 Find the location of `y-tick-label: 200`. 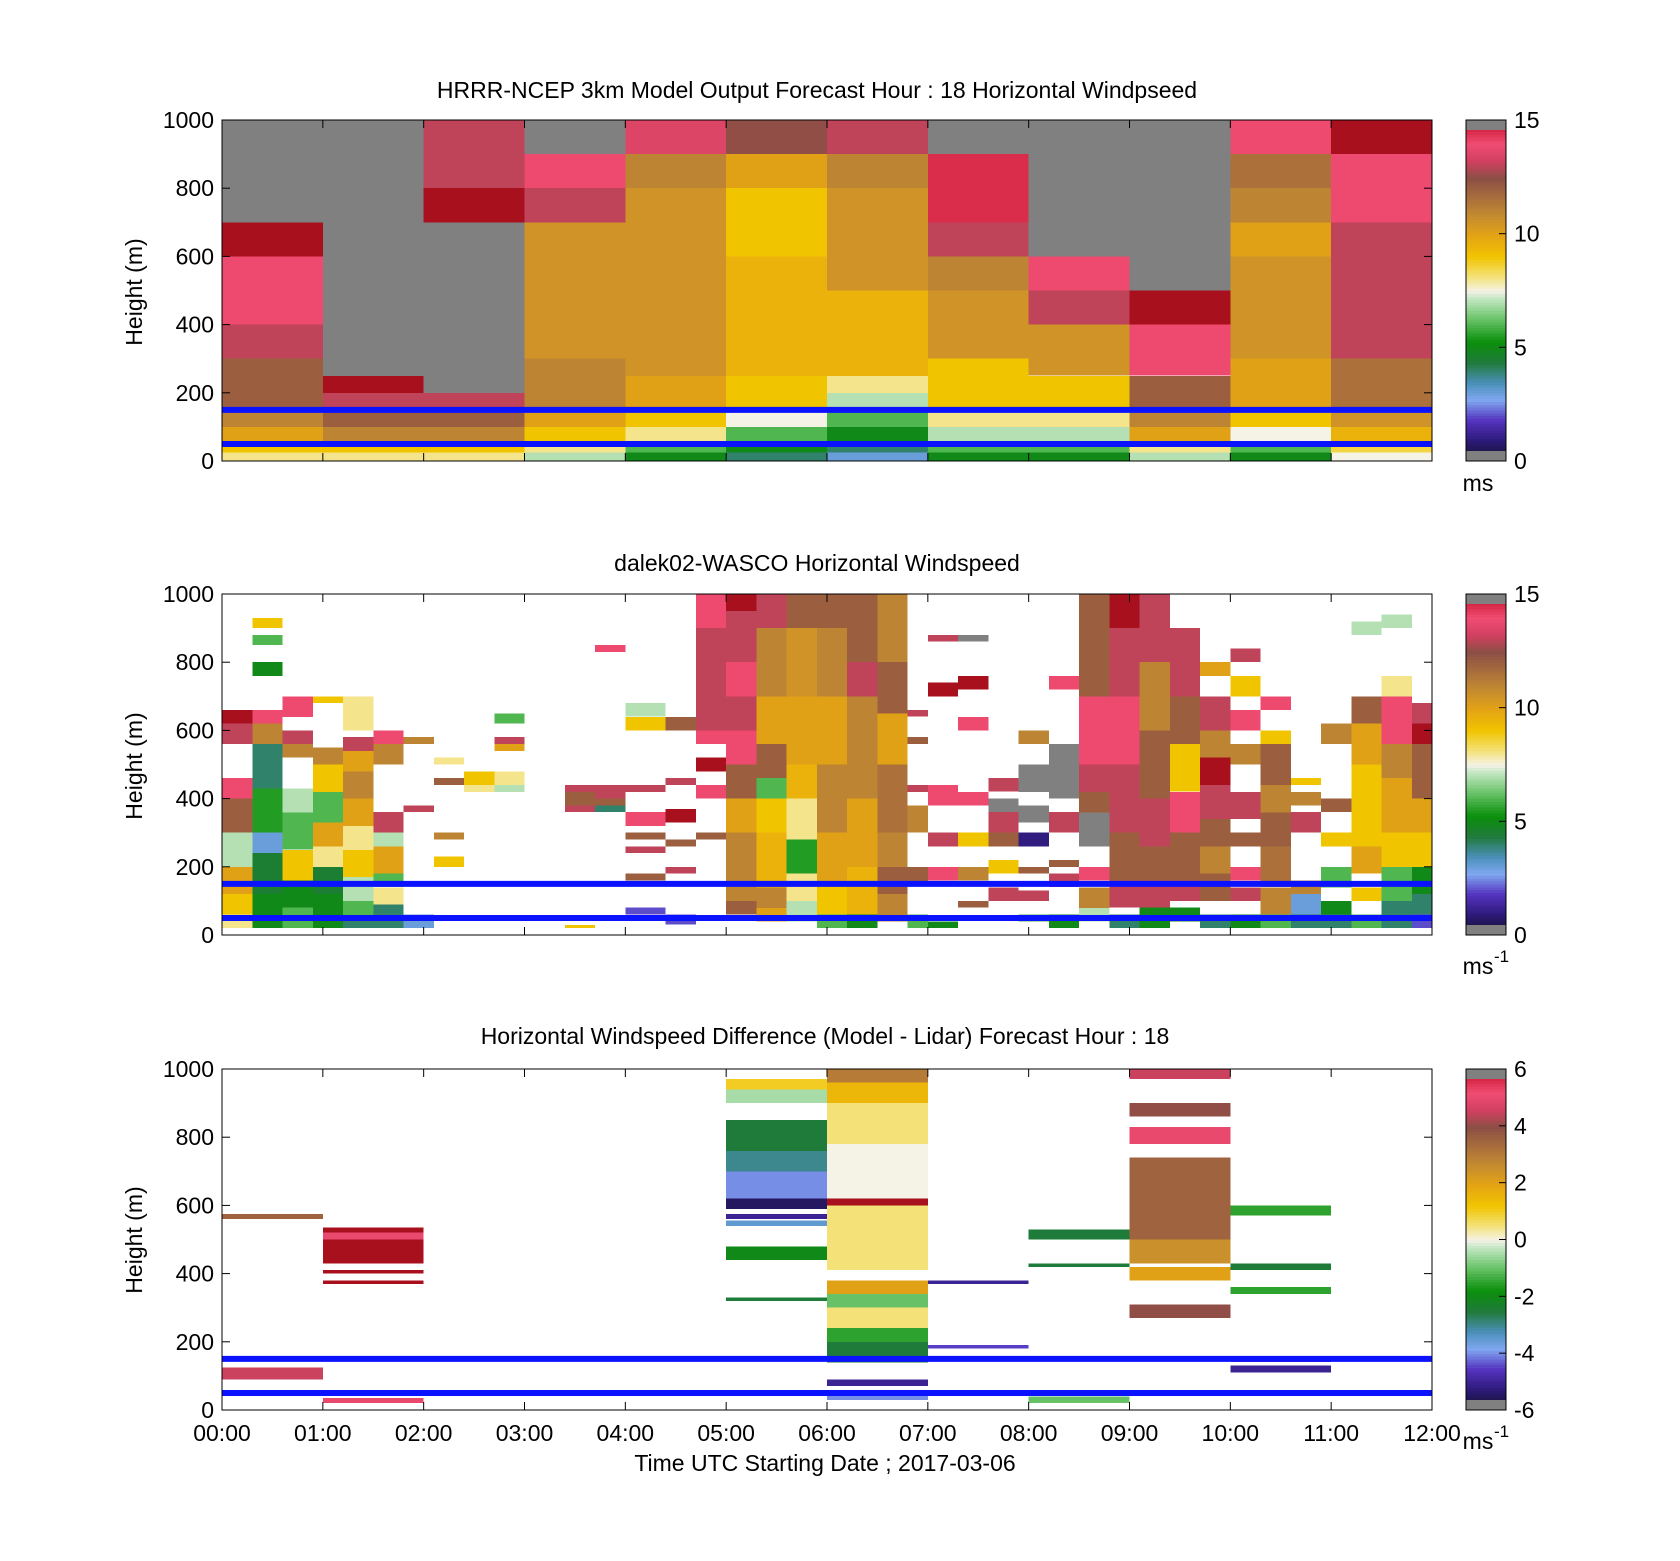

y-tick-label: 200 is located at coordinates (195, 867).